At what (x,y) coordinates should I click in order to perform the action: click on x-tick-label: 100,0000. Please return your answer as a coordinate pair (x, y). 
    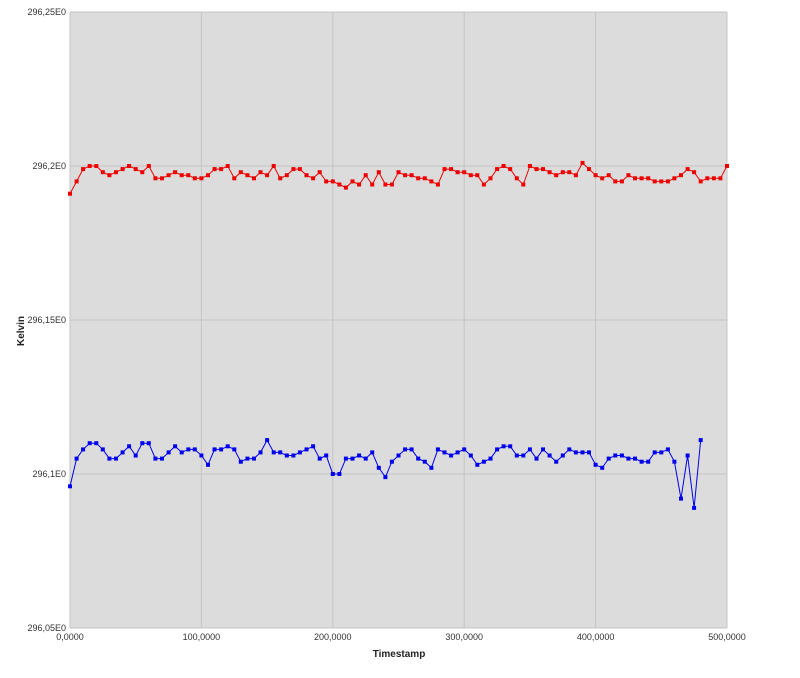
    Looking at the image, I should click on (202, 637).